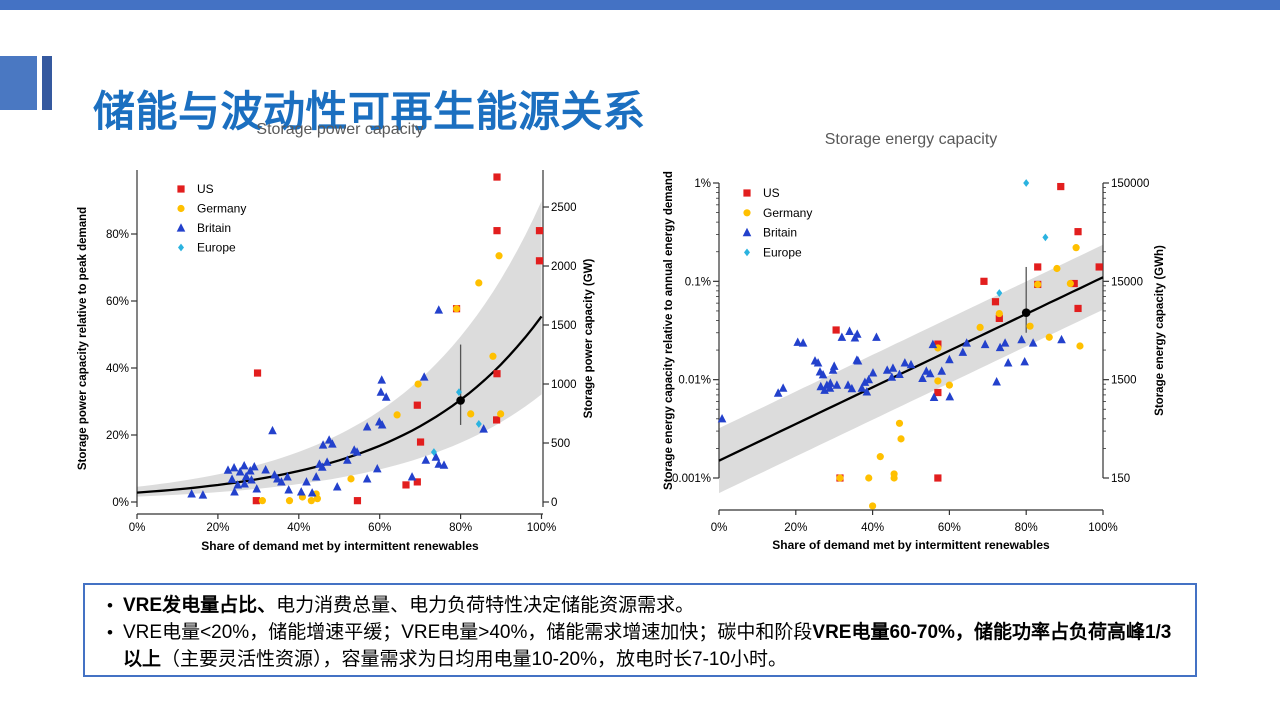  I want to click on legend-label: US, so click(771, 193).